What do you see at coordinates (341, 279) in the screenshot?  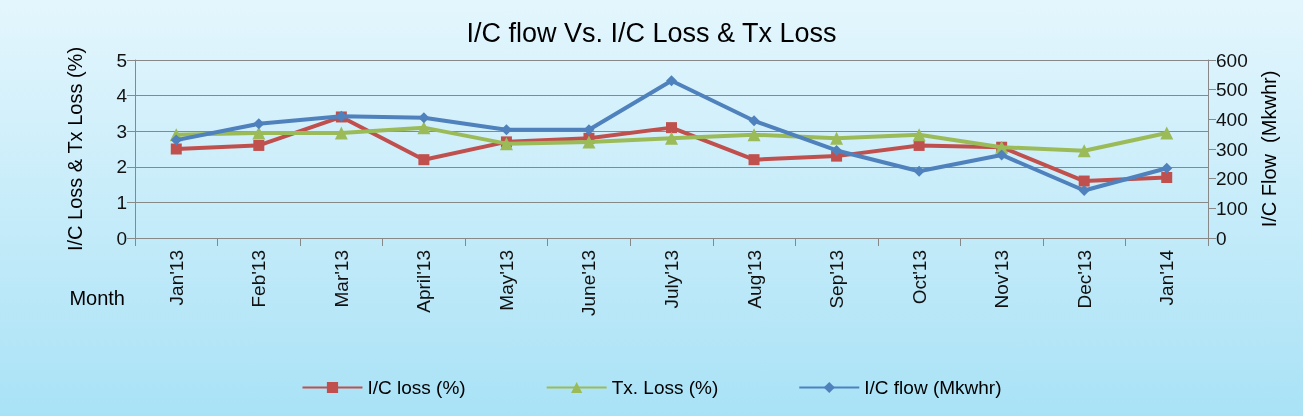 I see `x-tick-label: Mar'13` at bounding box center [341, 279].